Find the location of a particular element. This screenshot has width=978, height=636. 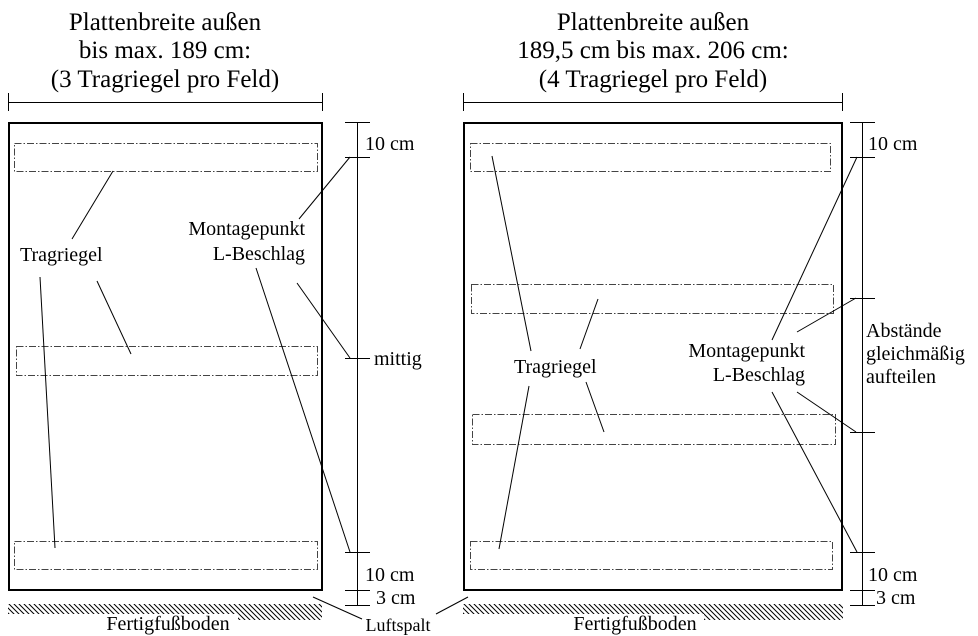

right-mount-label-line-2: L-Beschlag is located at coordinates (759, 375).